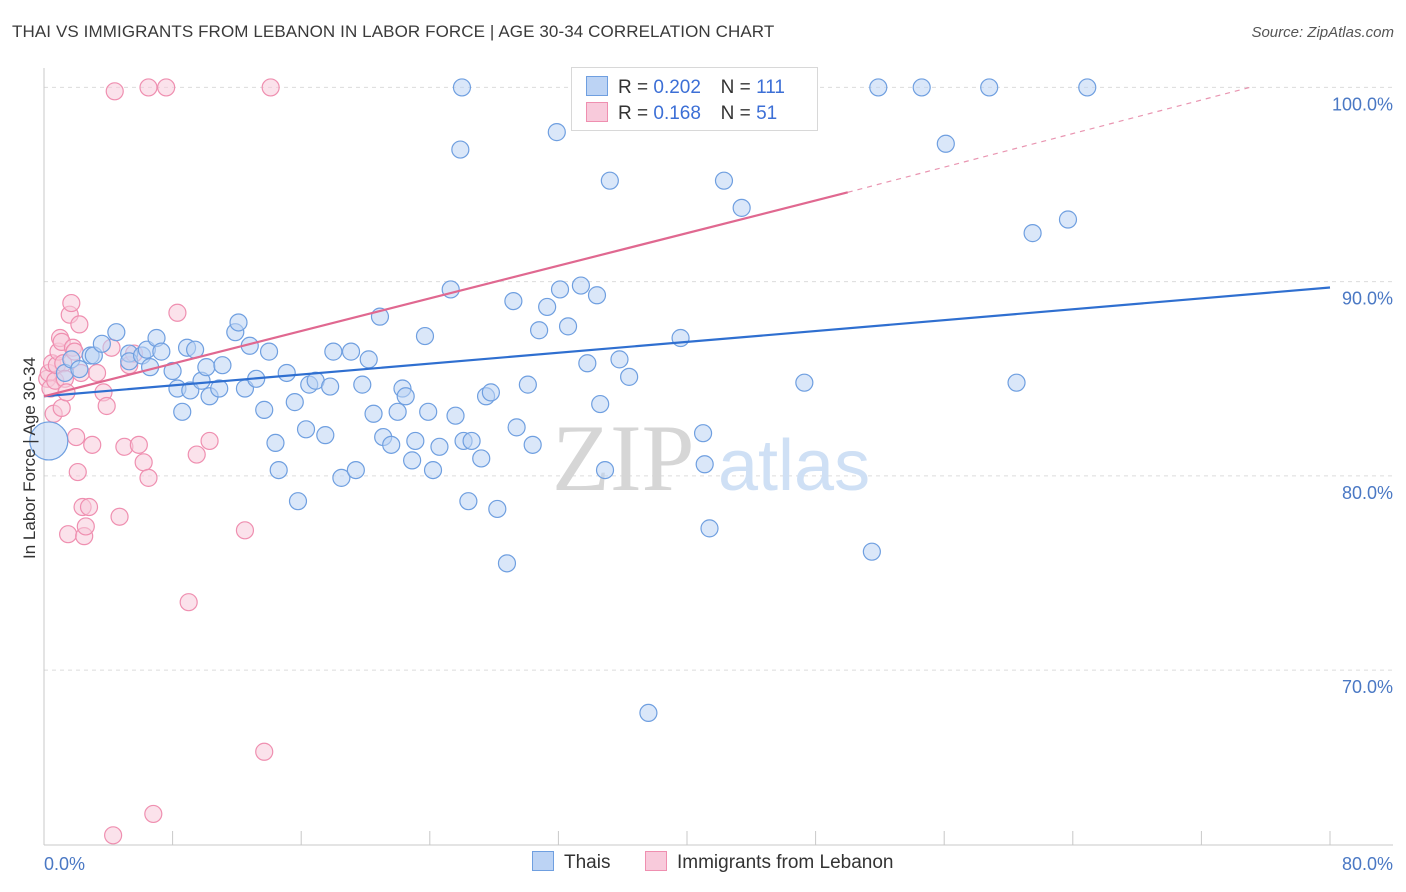 The height and width of the screenshot is (892, 1406). Describe the element at coordinates (1048, 139) in the screenshot. I see `trend-line-extension-lebanon` at that location.